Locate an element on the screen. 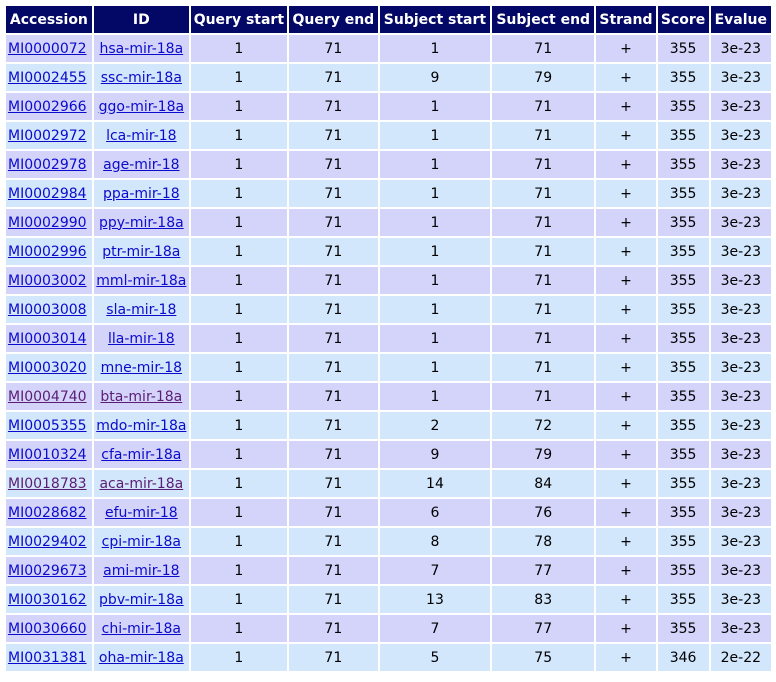 This screenshot has height=682, width=776. table-row: MI0030162 pbv-mir-18a 1 71 13 83 +355 3e-23 is located at coordinates (388, 599).